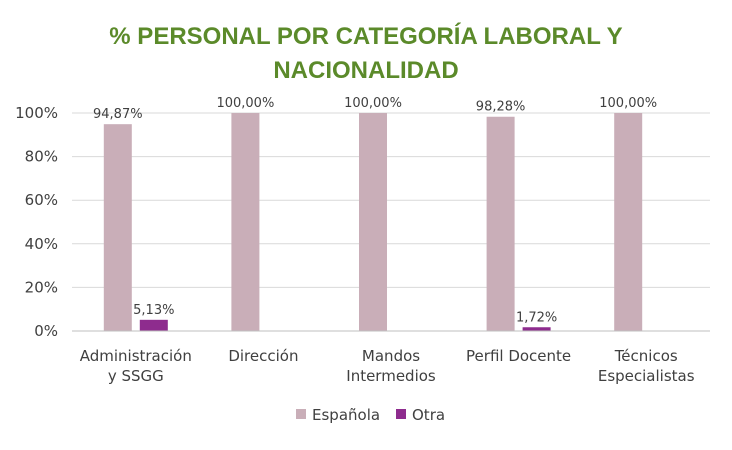  Describe the element at coordinates (136, 376) in the screenshot. I see `category-label: y SSGG` at that location.